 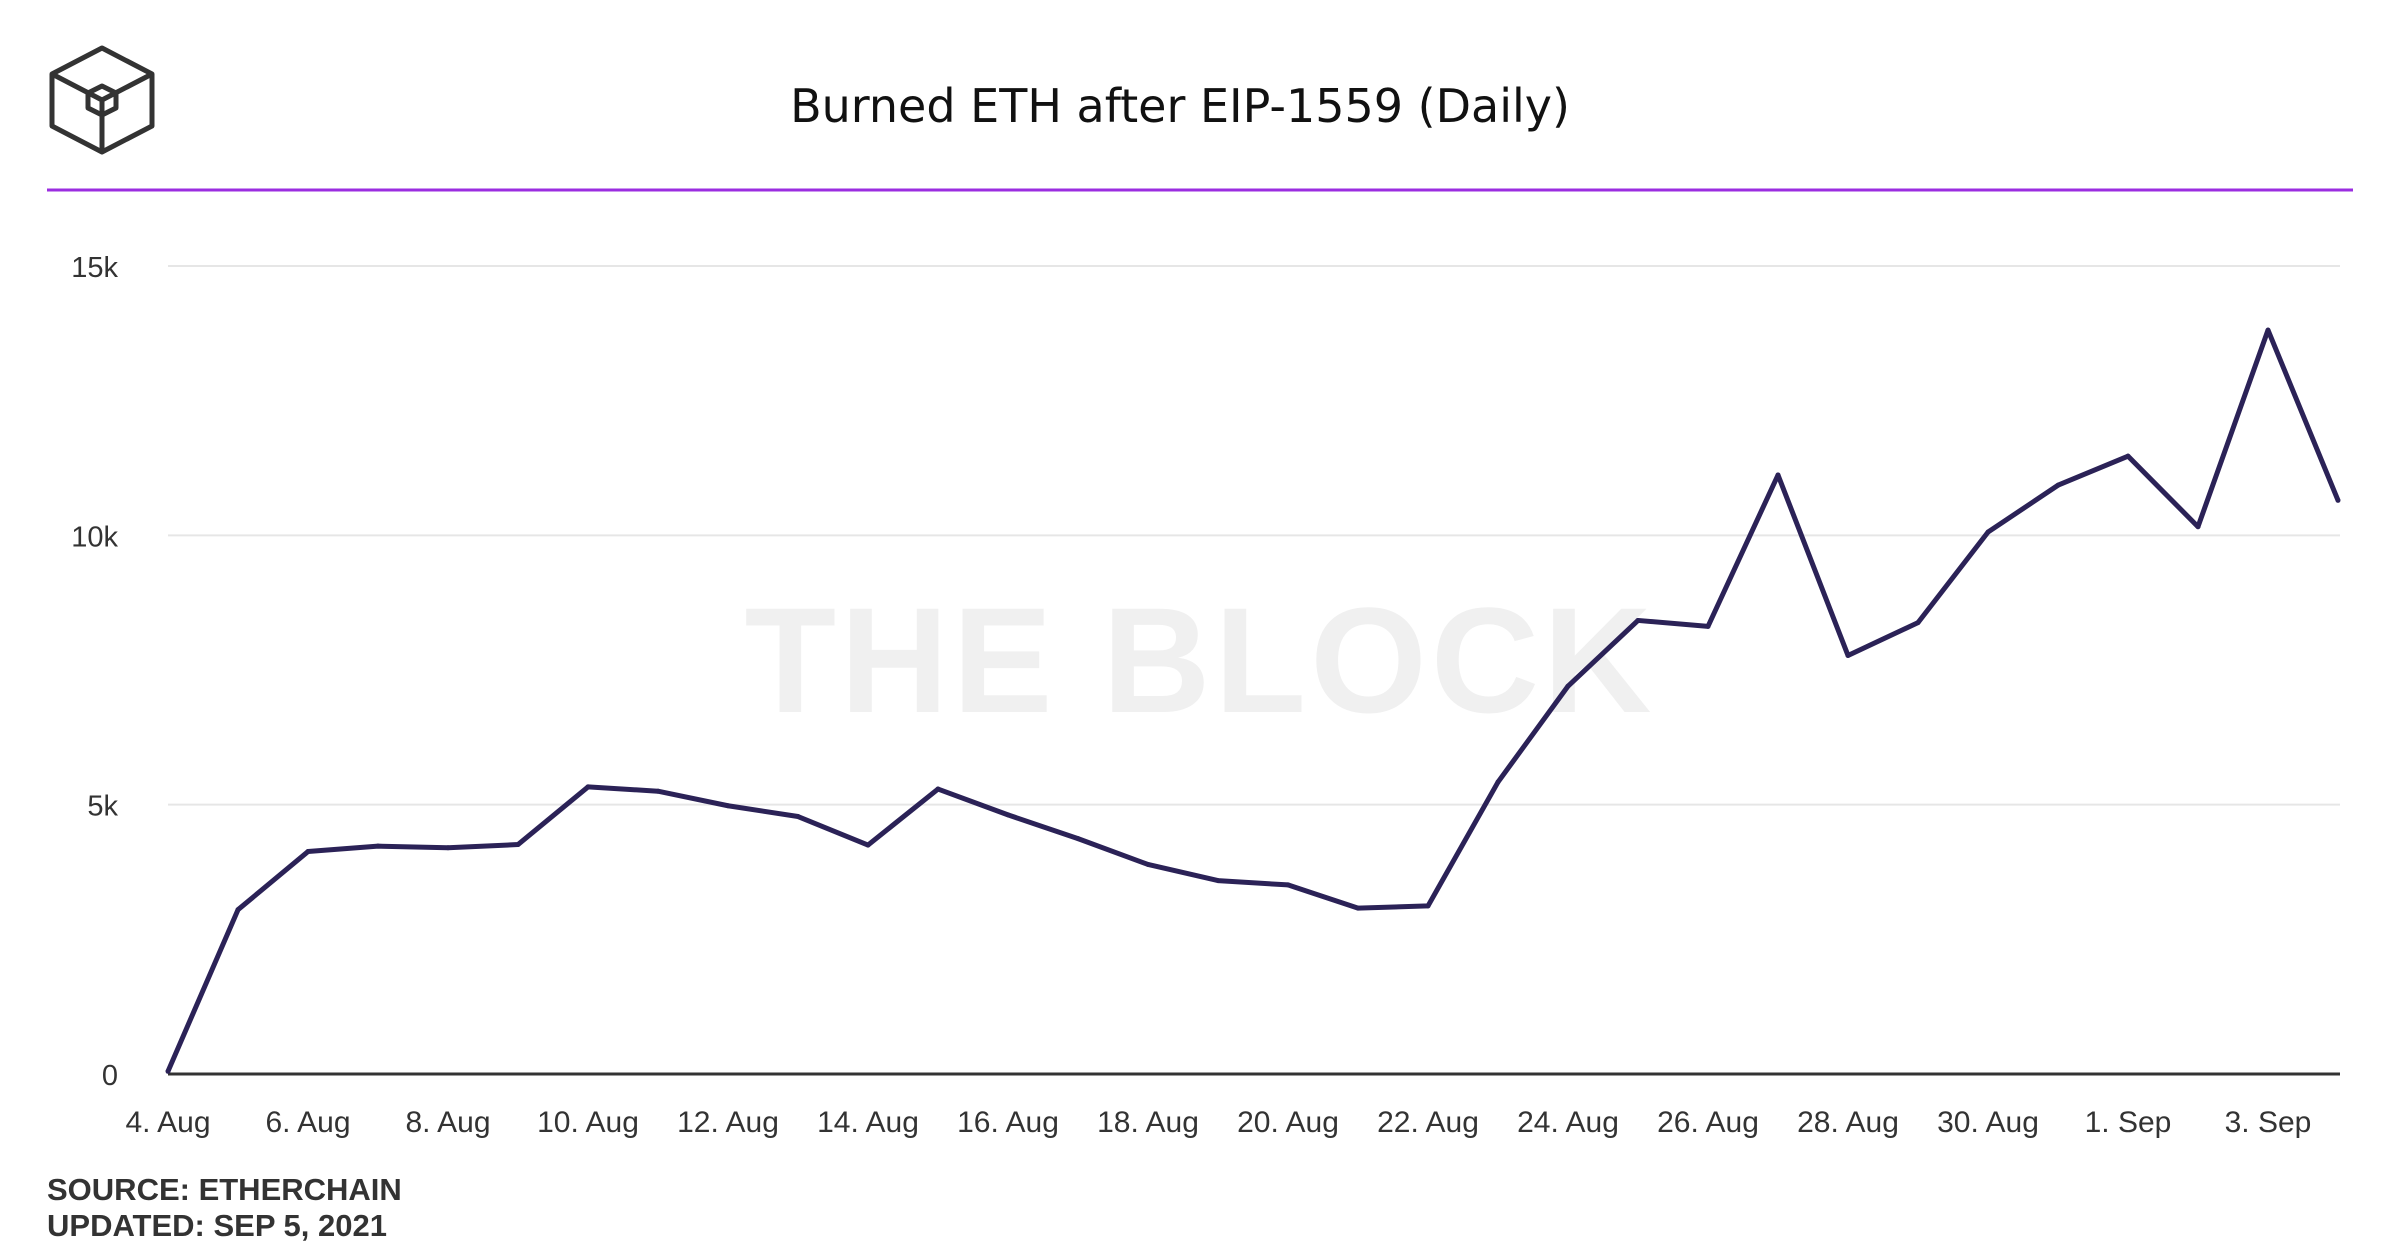 What do you see at coordinates (728, 1122) in the screenshot?
I see `x-tick-label: 12. Aug` at bounding box center [728, 1122].